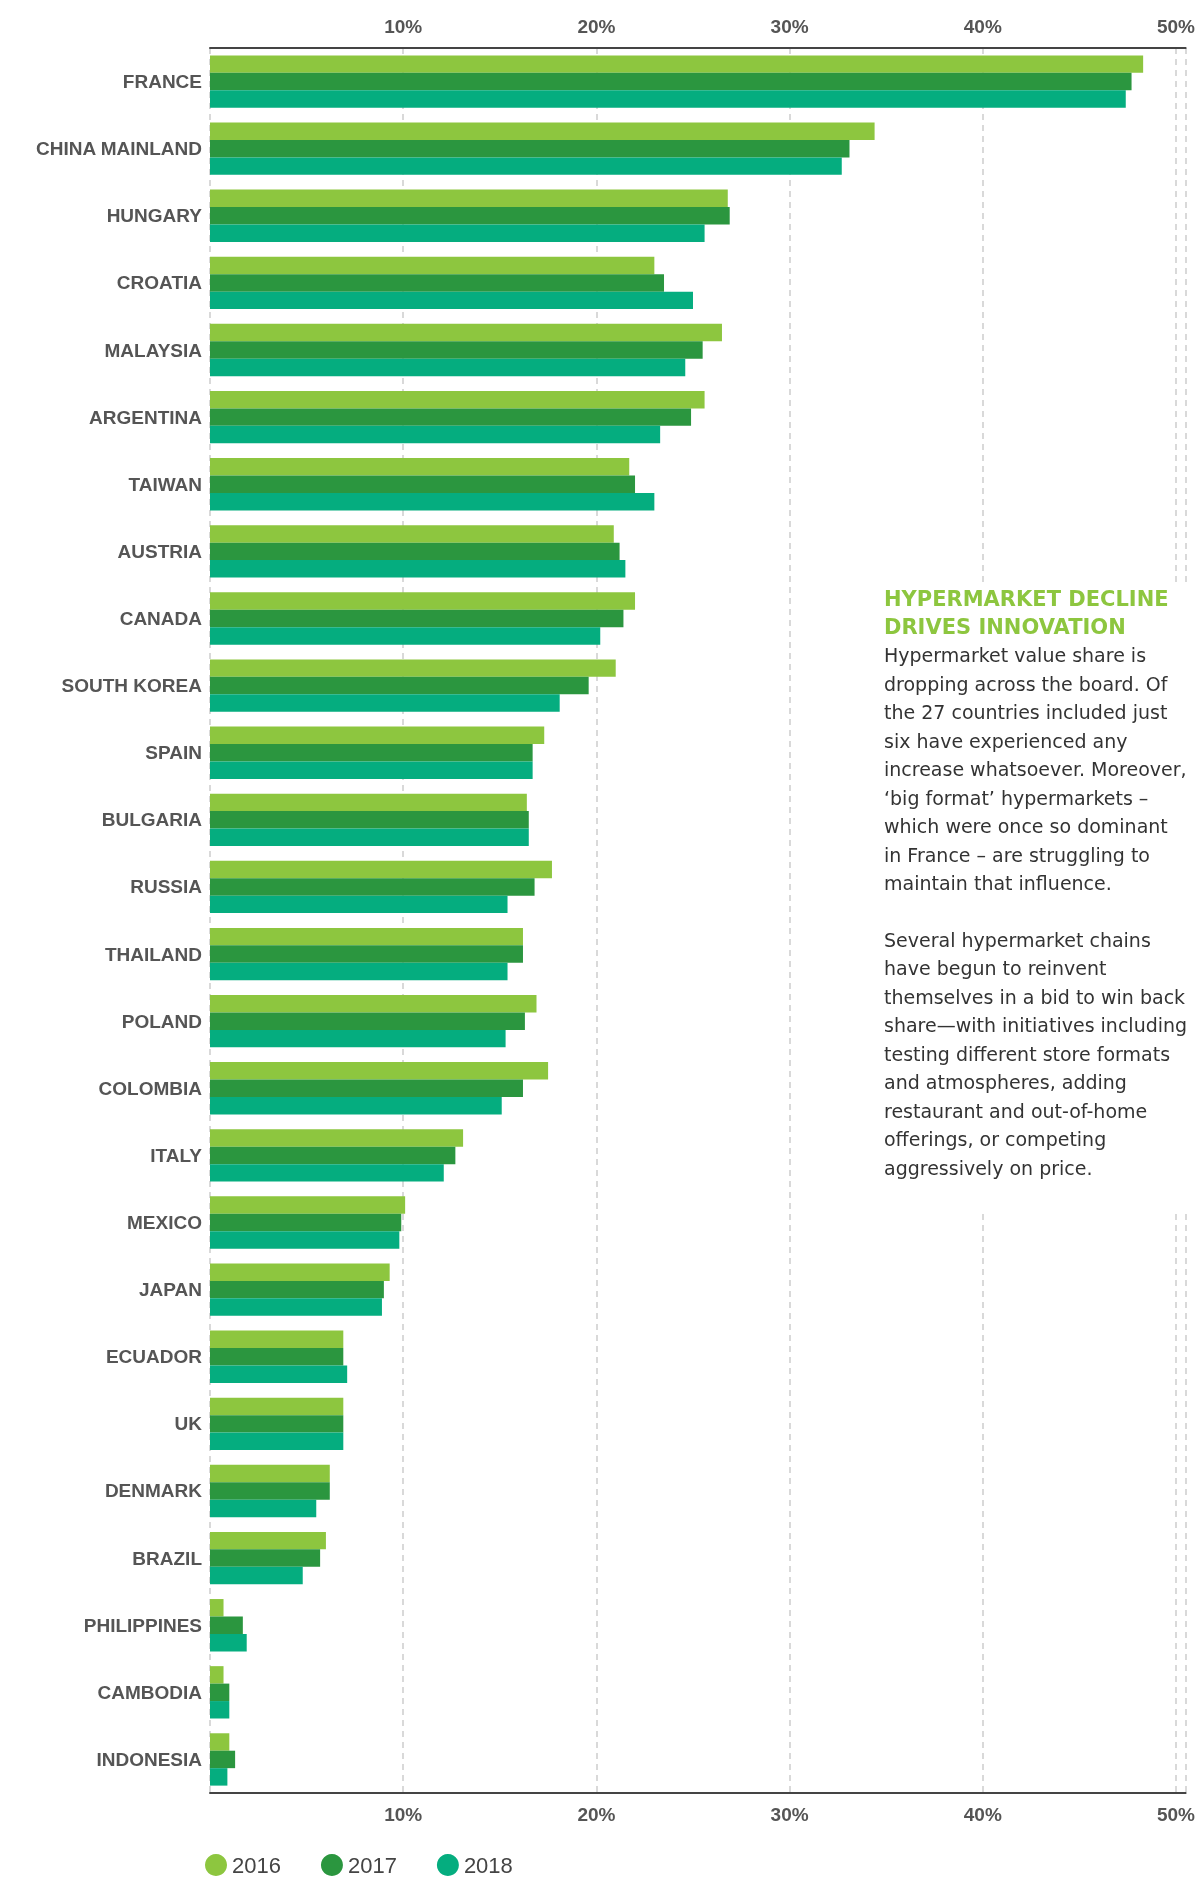  Describe the element at coordinates (165, 484) in the screenshot. I see `y-tick-label: TAIWAN` at that location.